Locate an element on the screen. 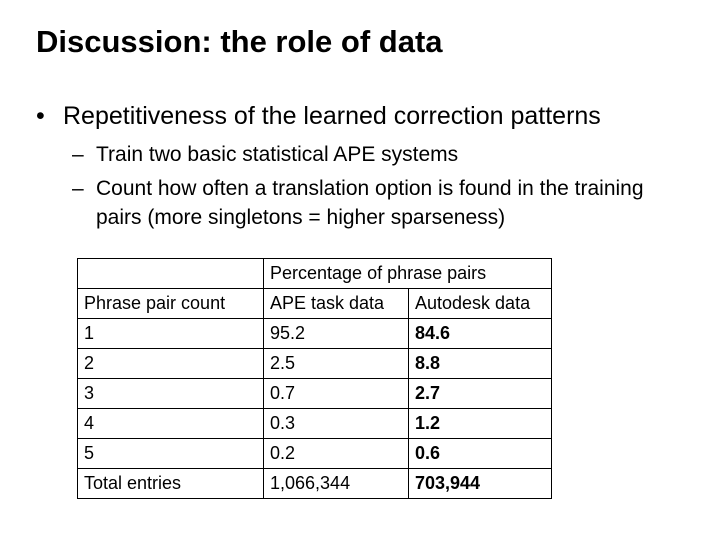 Image resolution: width=720 pixels, height=540 pixels. table-row: 2 2.5 8.8 is located at coordinates (314, 363).